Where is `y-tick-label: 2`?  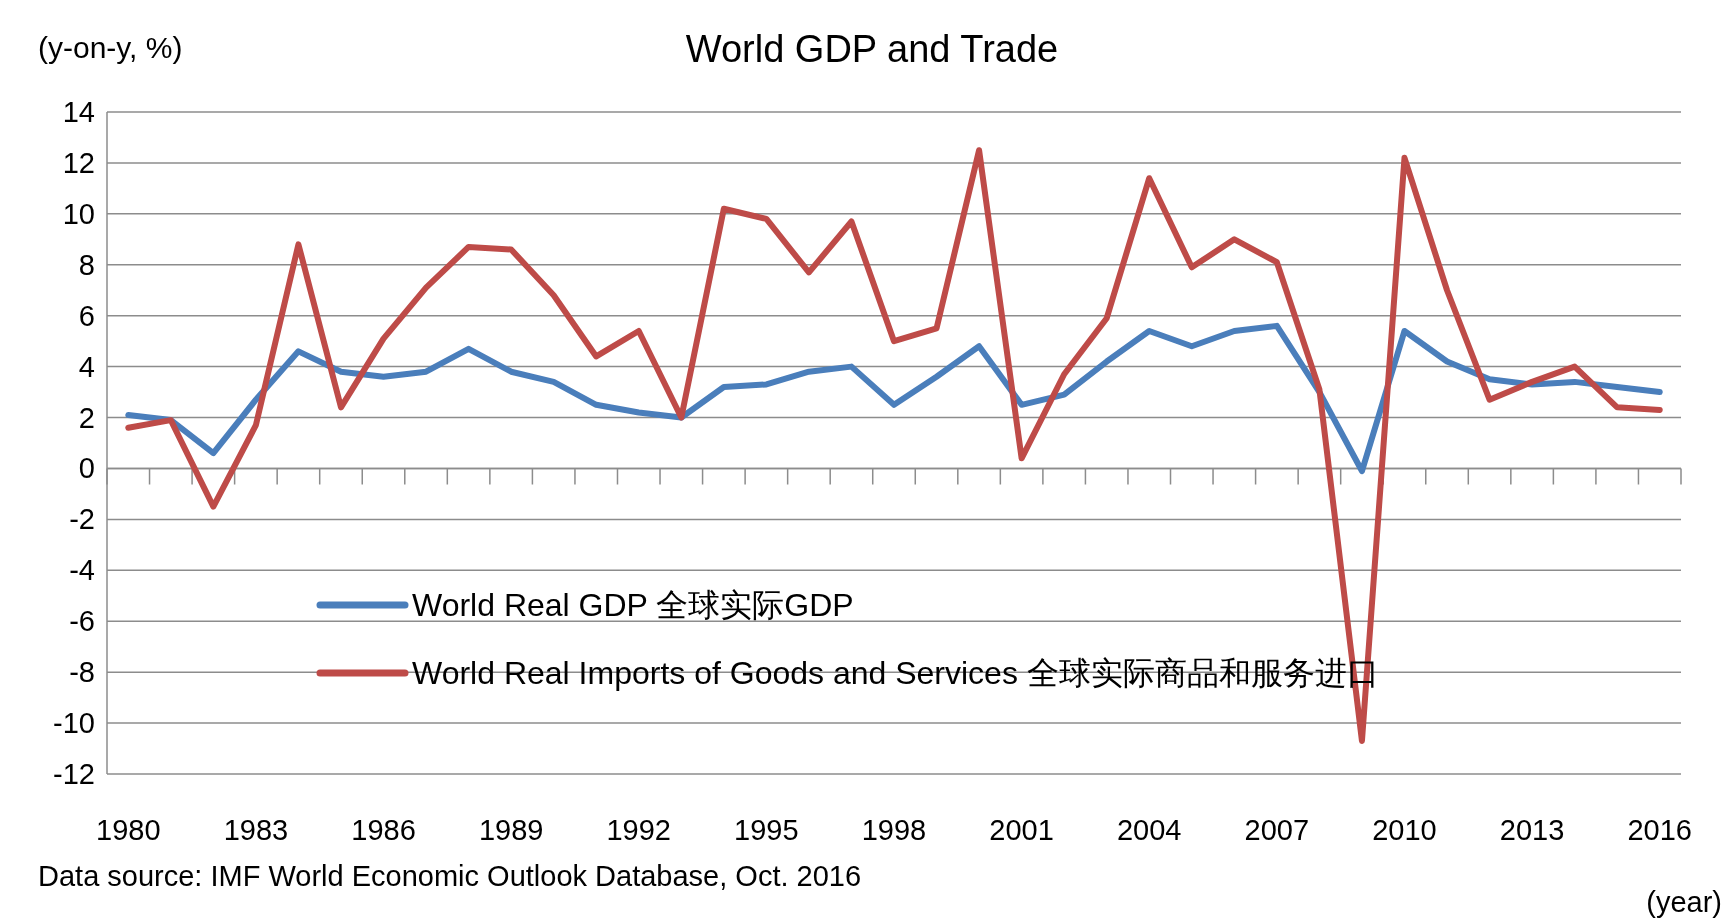 y-tick-label: 2 is located at coordinates (86, 417).